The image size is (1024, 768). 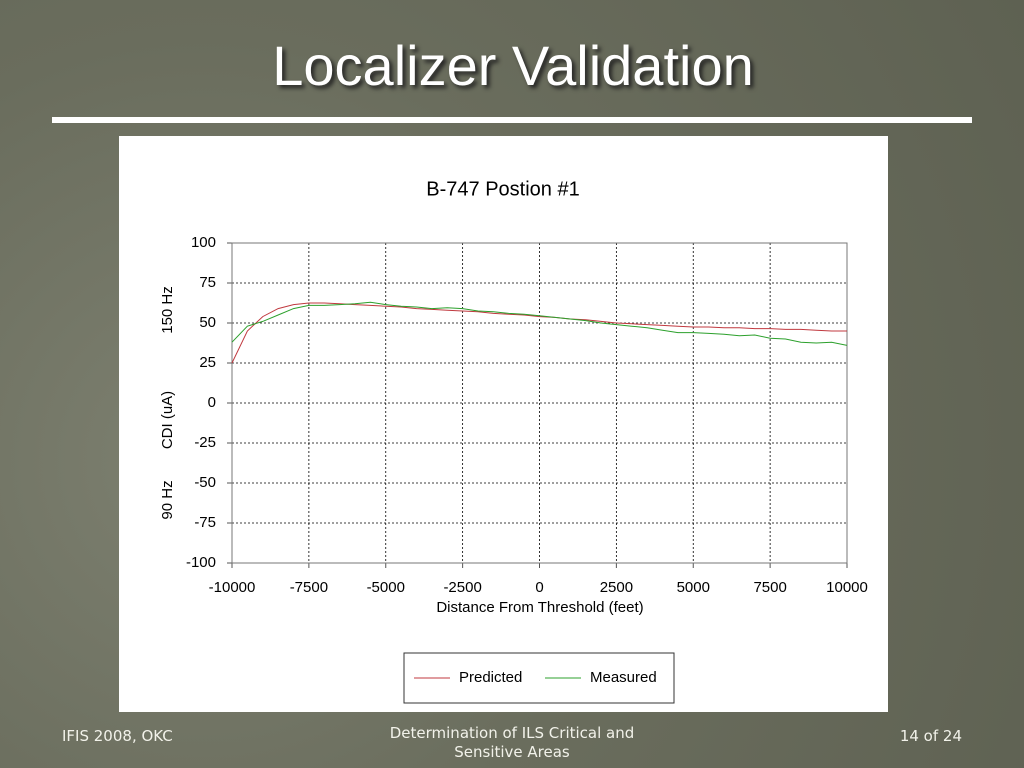 What do you see at coordinates (212, 402) in the screenshot?
I see `y-tick-label: 0` at bounding box center [212, 402].